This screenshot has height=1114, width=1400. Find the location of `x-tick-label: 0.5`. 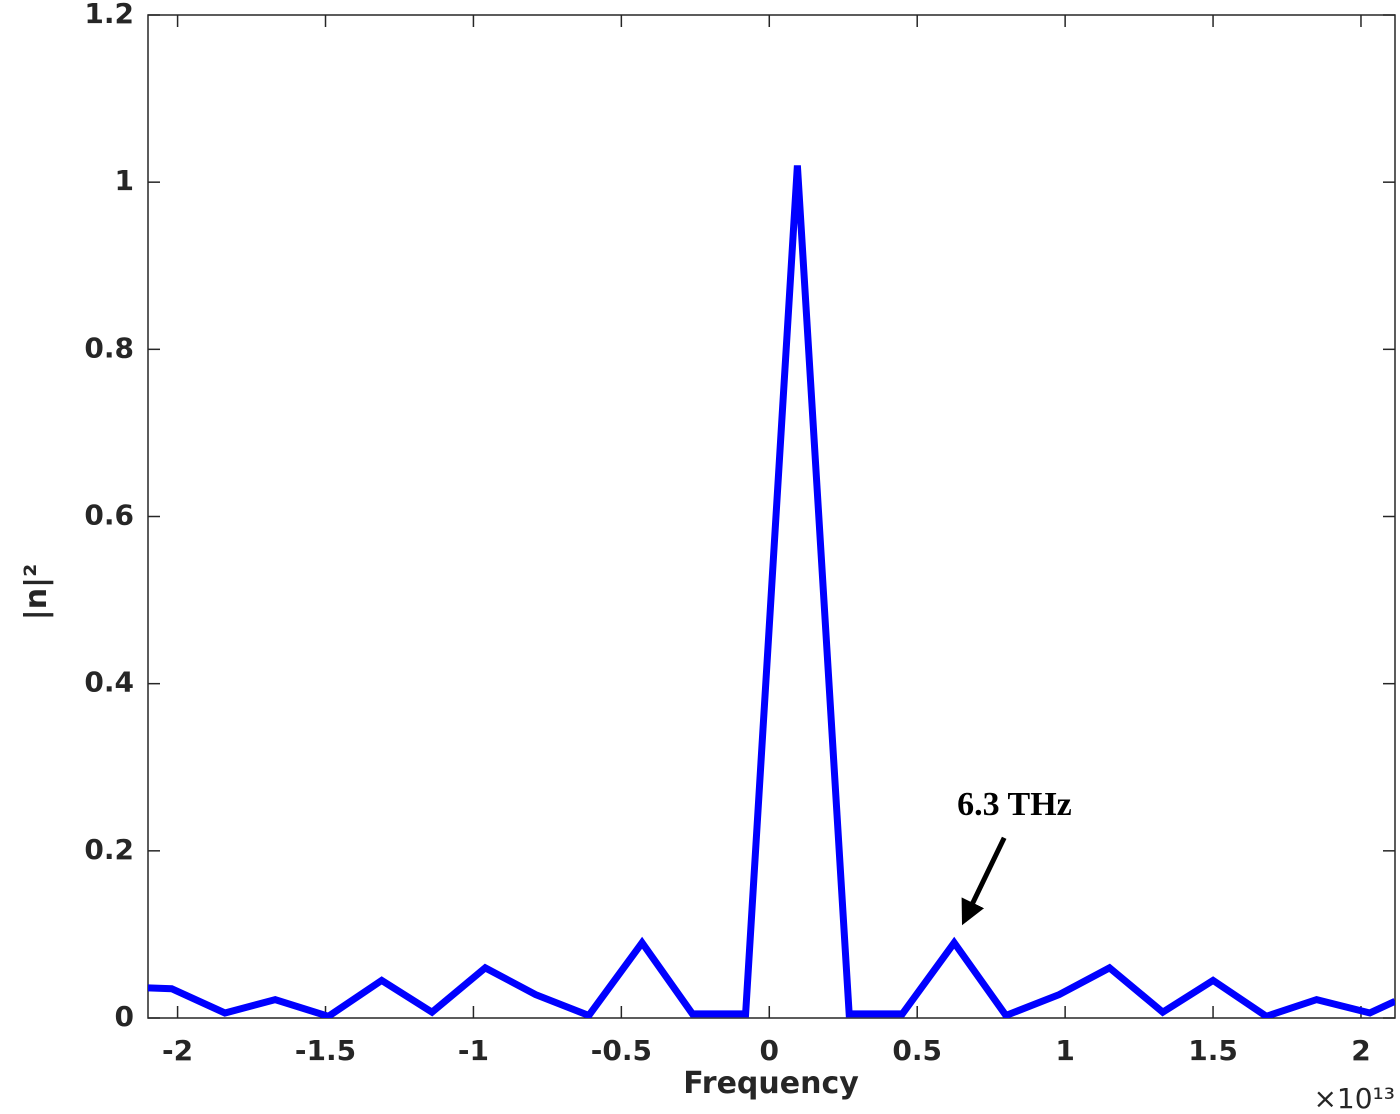

x-tick-label: 0.5 is located at coordinates (917, 1050).